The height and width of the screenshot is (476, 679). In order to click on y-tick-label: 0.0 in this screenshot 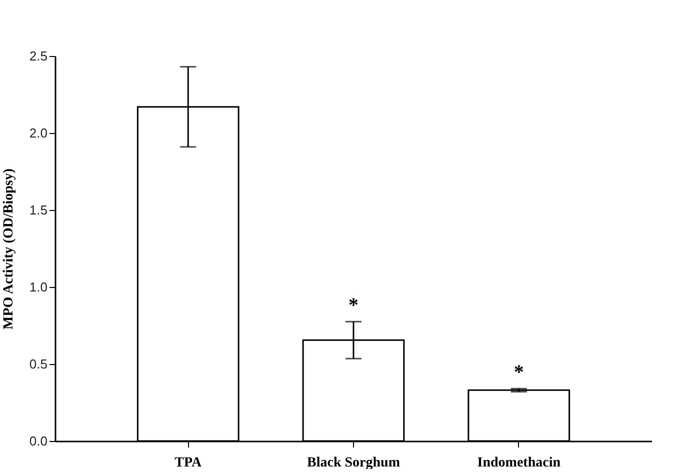, I will do `click(38, 441)`.